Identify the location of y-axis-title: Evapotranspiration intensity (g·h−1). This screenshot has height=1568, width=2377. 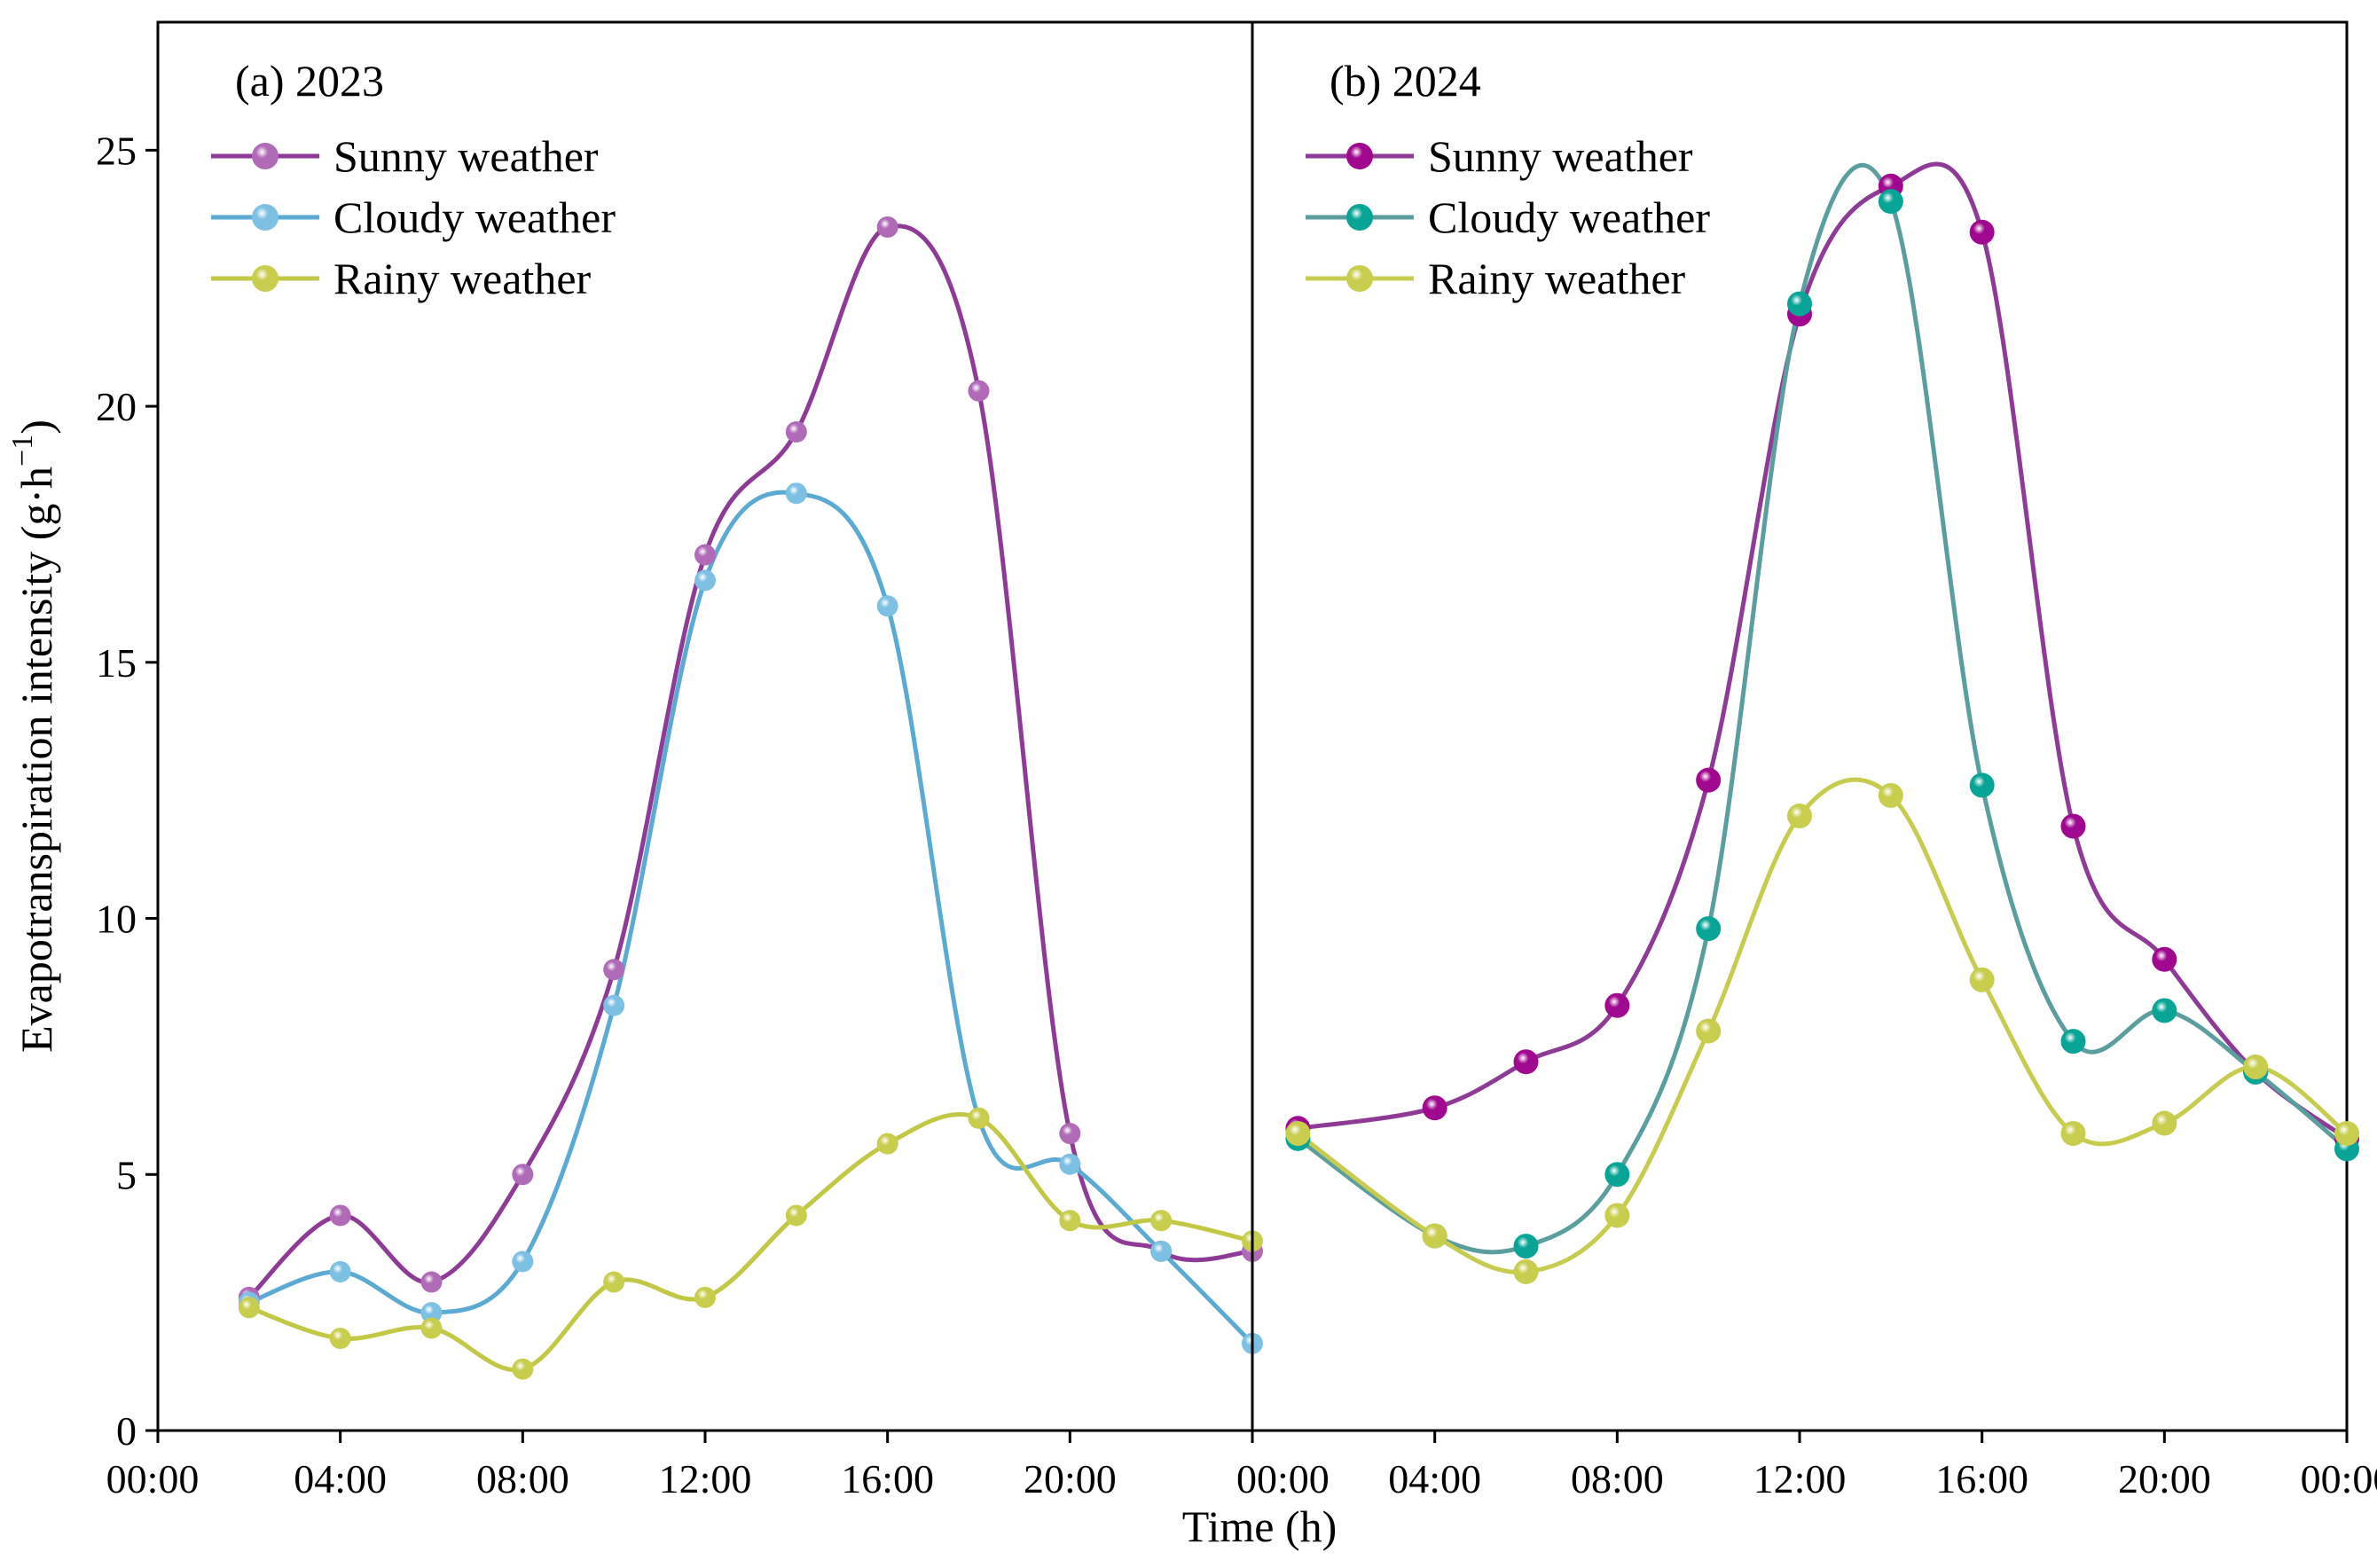
(33, 736).